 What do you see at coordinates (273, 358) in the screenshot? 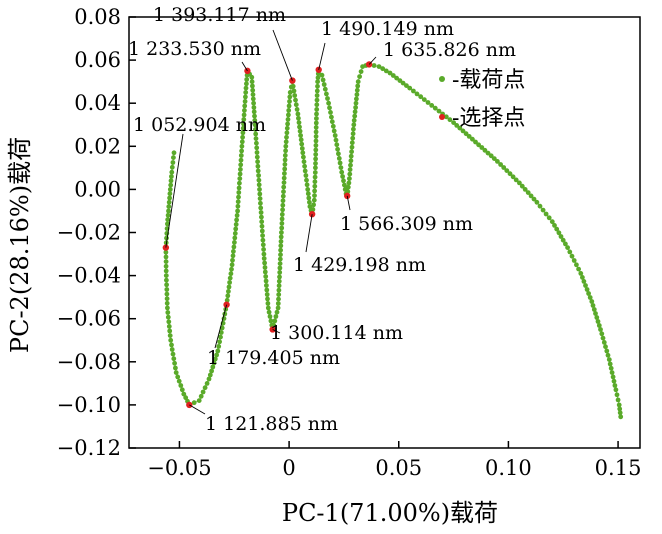
I see `annotation-label: 1 179.405 nm` at bounding box center [273, 358].